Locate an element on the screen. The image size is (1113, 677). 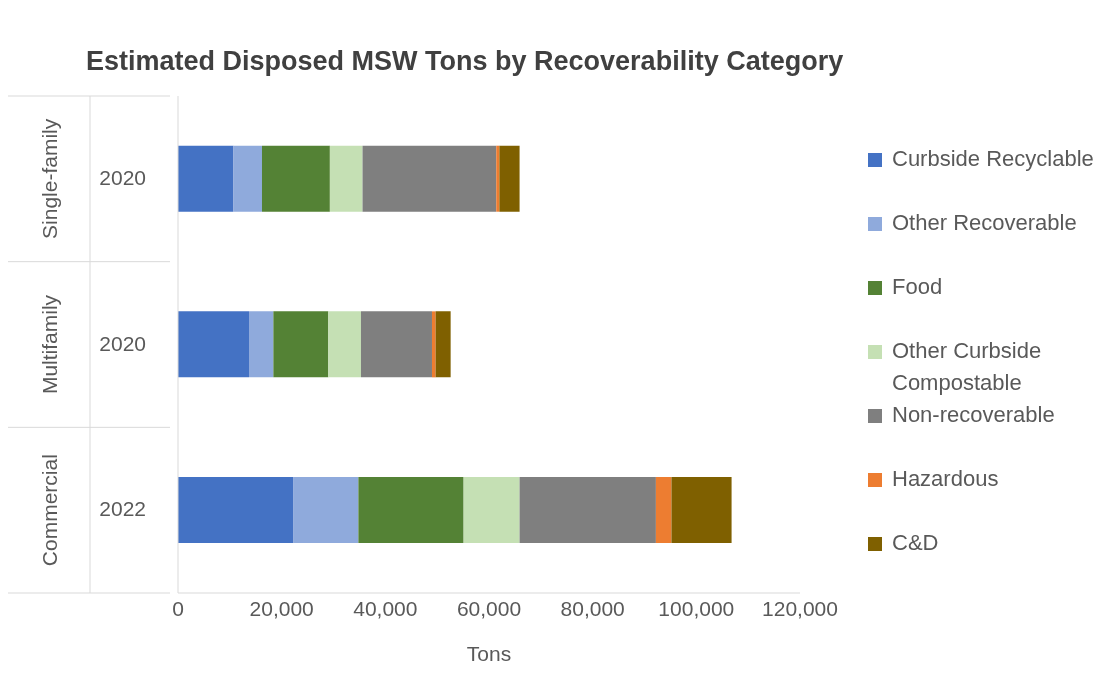
x-tick-label: 100,000 is located at coordinates (696, 608).